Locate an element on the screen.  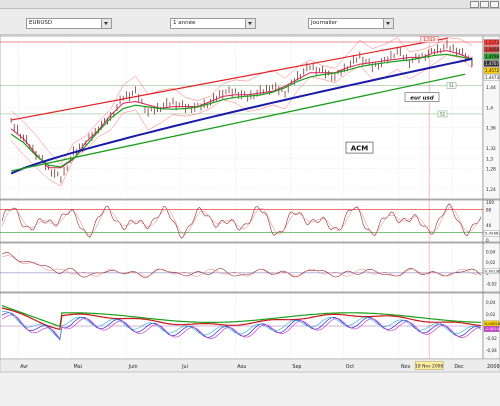
momentum-tick-label: 0,04 is located at coordinates (491, 251).